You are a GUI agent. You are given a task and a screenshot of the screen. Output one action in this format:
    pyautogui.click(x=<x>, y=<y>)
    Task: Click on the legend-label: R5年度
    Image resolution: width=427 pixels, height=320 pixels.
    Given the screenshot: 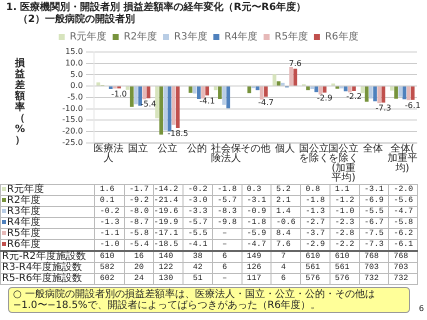 What is the action you would take?
    pyautogui.click(x=291, y=36)
    